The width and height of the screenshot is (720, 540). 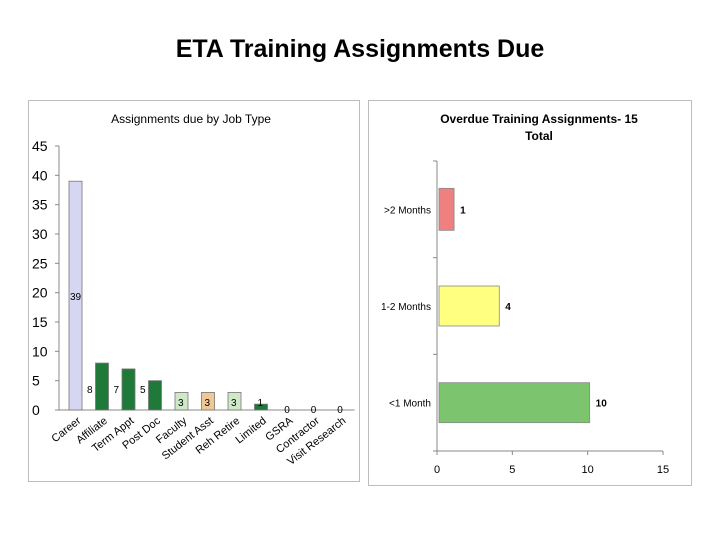 What do you see at coordinates (90, 390) in the screenshot?
I see `data-label: 8` at bounding box center [90, 390].